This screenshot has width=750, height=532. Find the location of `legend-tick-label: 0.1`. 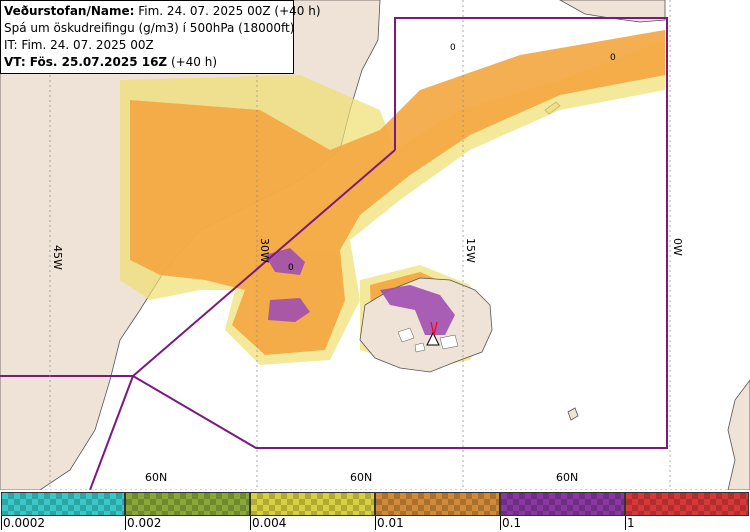

legend-tick-label: 0.1 is located at coordinates (512, 523).